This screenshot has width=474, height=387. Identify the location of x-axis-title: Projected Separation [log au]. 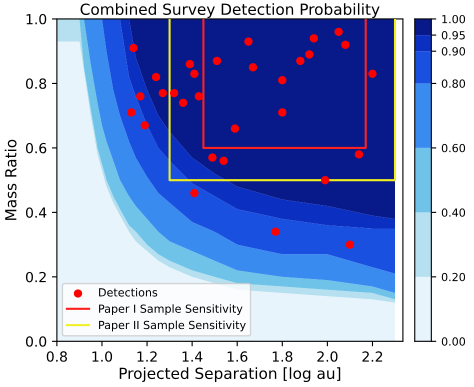
(230, 374).